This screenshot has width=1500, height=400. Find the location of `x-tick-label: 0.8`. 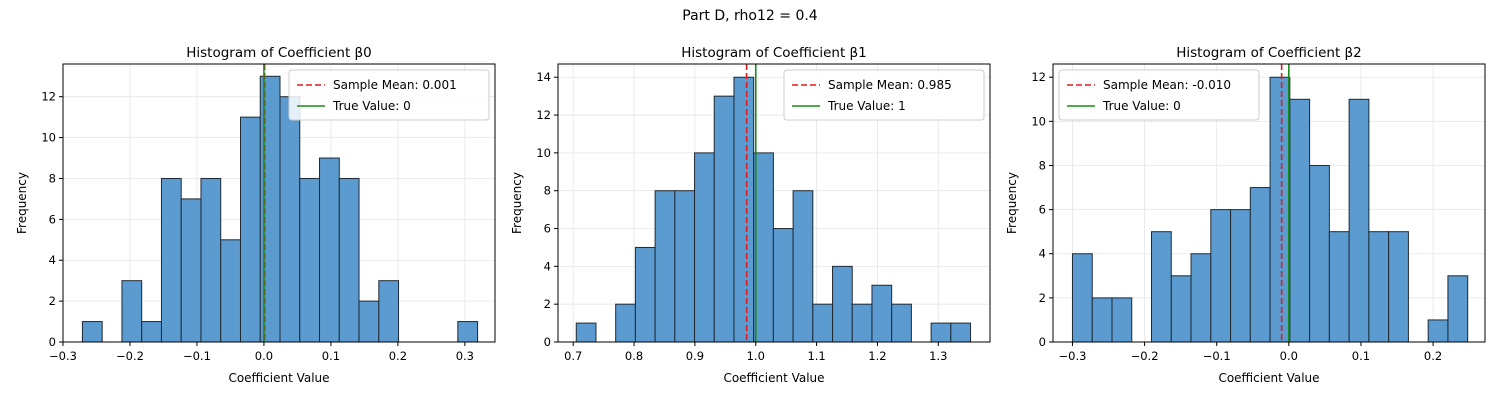

x-tick-label: 0.8 is located at coordinates (634, 356).